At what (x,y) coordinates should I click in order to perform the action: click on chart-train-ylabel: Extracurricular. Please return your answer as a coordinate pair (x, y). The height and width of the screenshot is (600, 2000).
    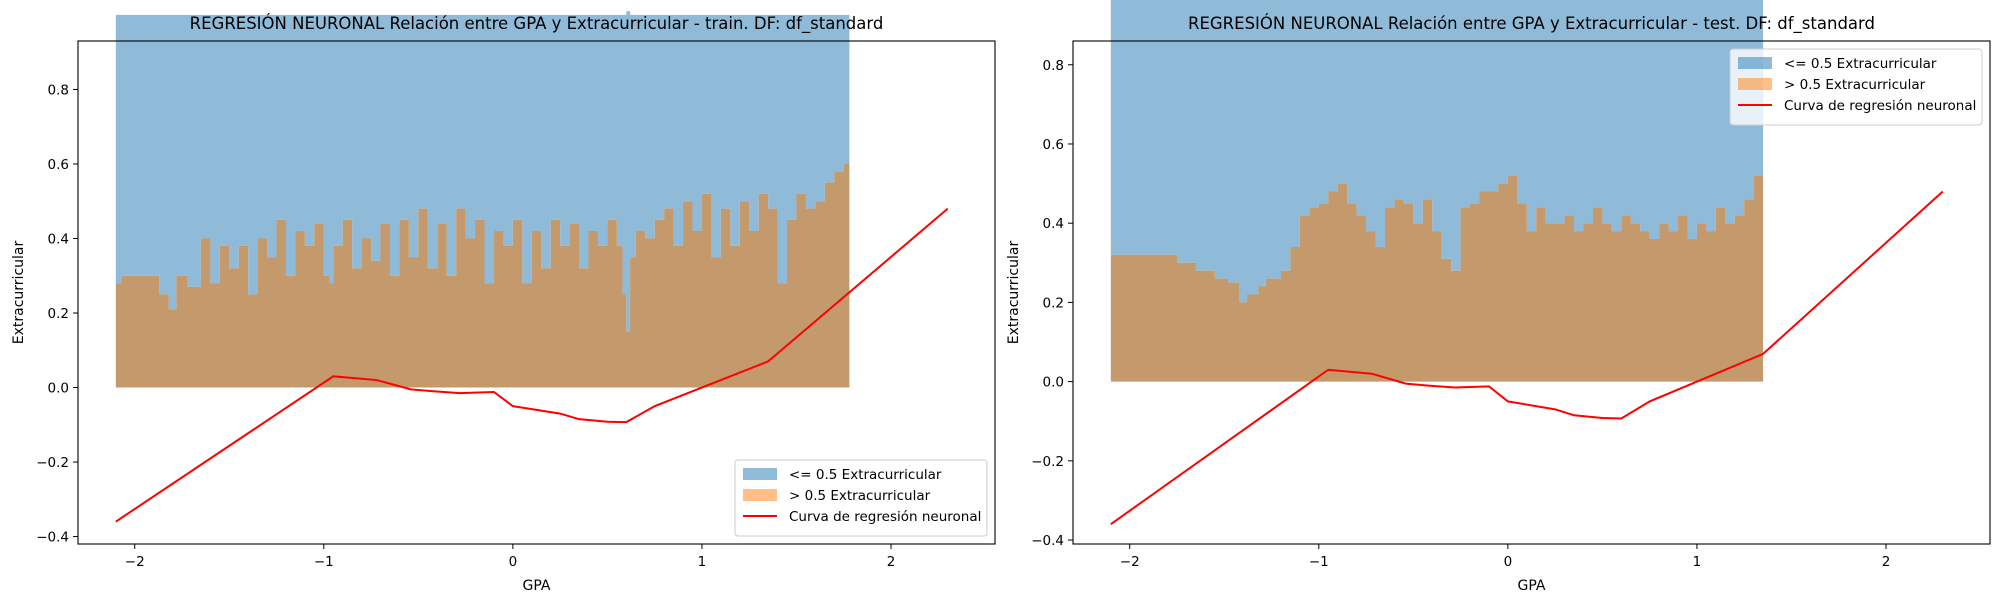
    Looking at the image, I should click on (19, 293).